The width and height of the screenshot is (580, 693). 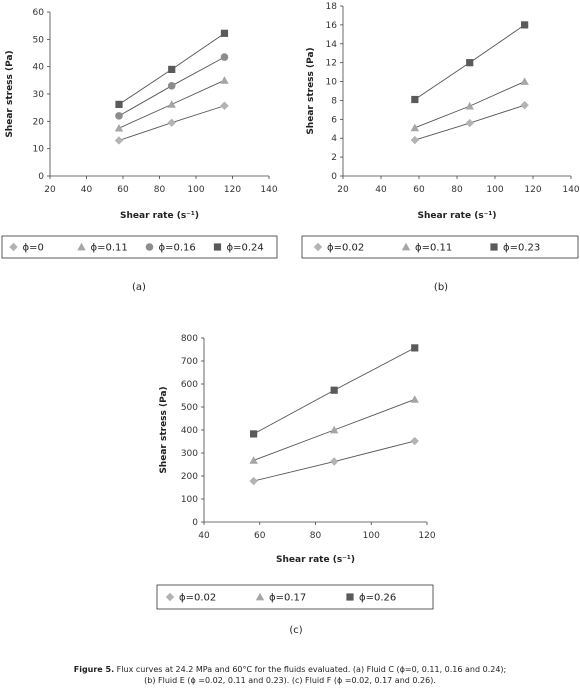 I want to click on y-tick-label: 60, so click(x=39, y=13).